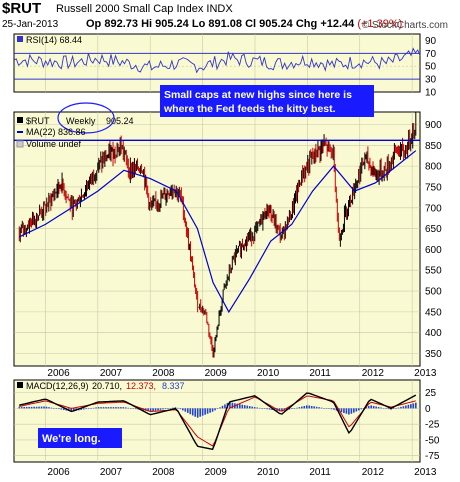 The image size is (460, 482). What do you see at coordinates (30, 24) in the screenshot?
I see `quote-date: 25-Jan-2013` at bounding box center [30, 24].